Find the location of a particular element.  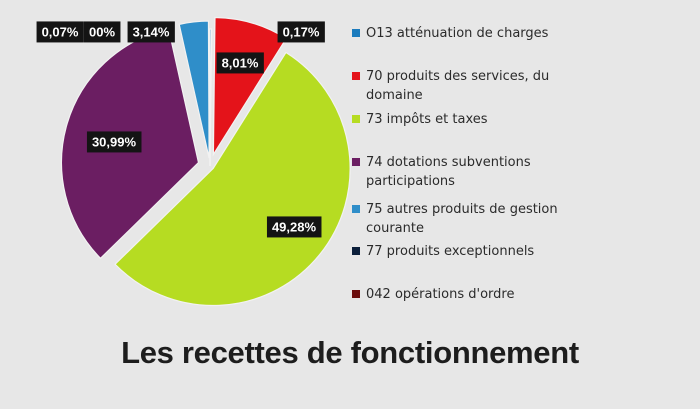

data-label-text-6: 00% is located at coordinates (102, 31).